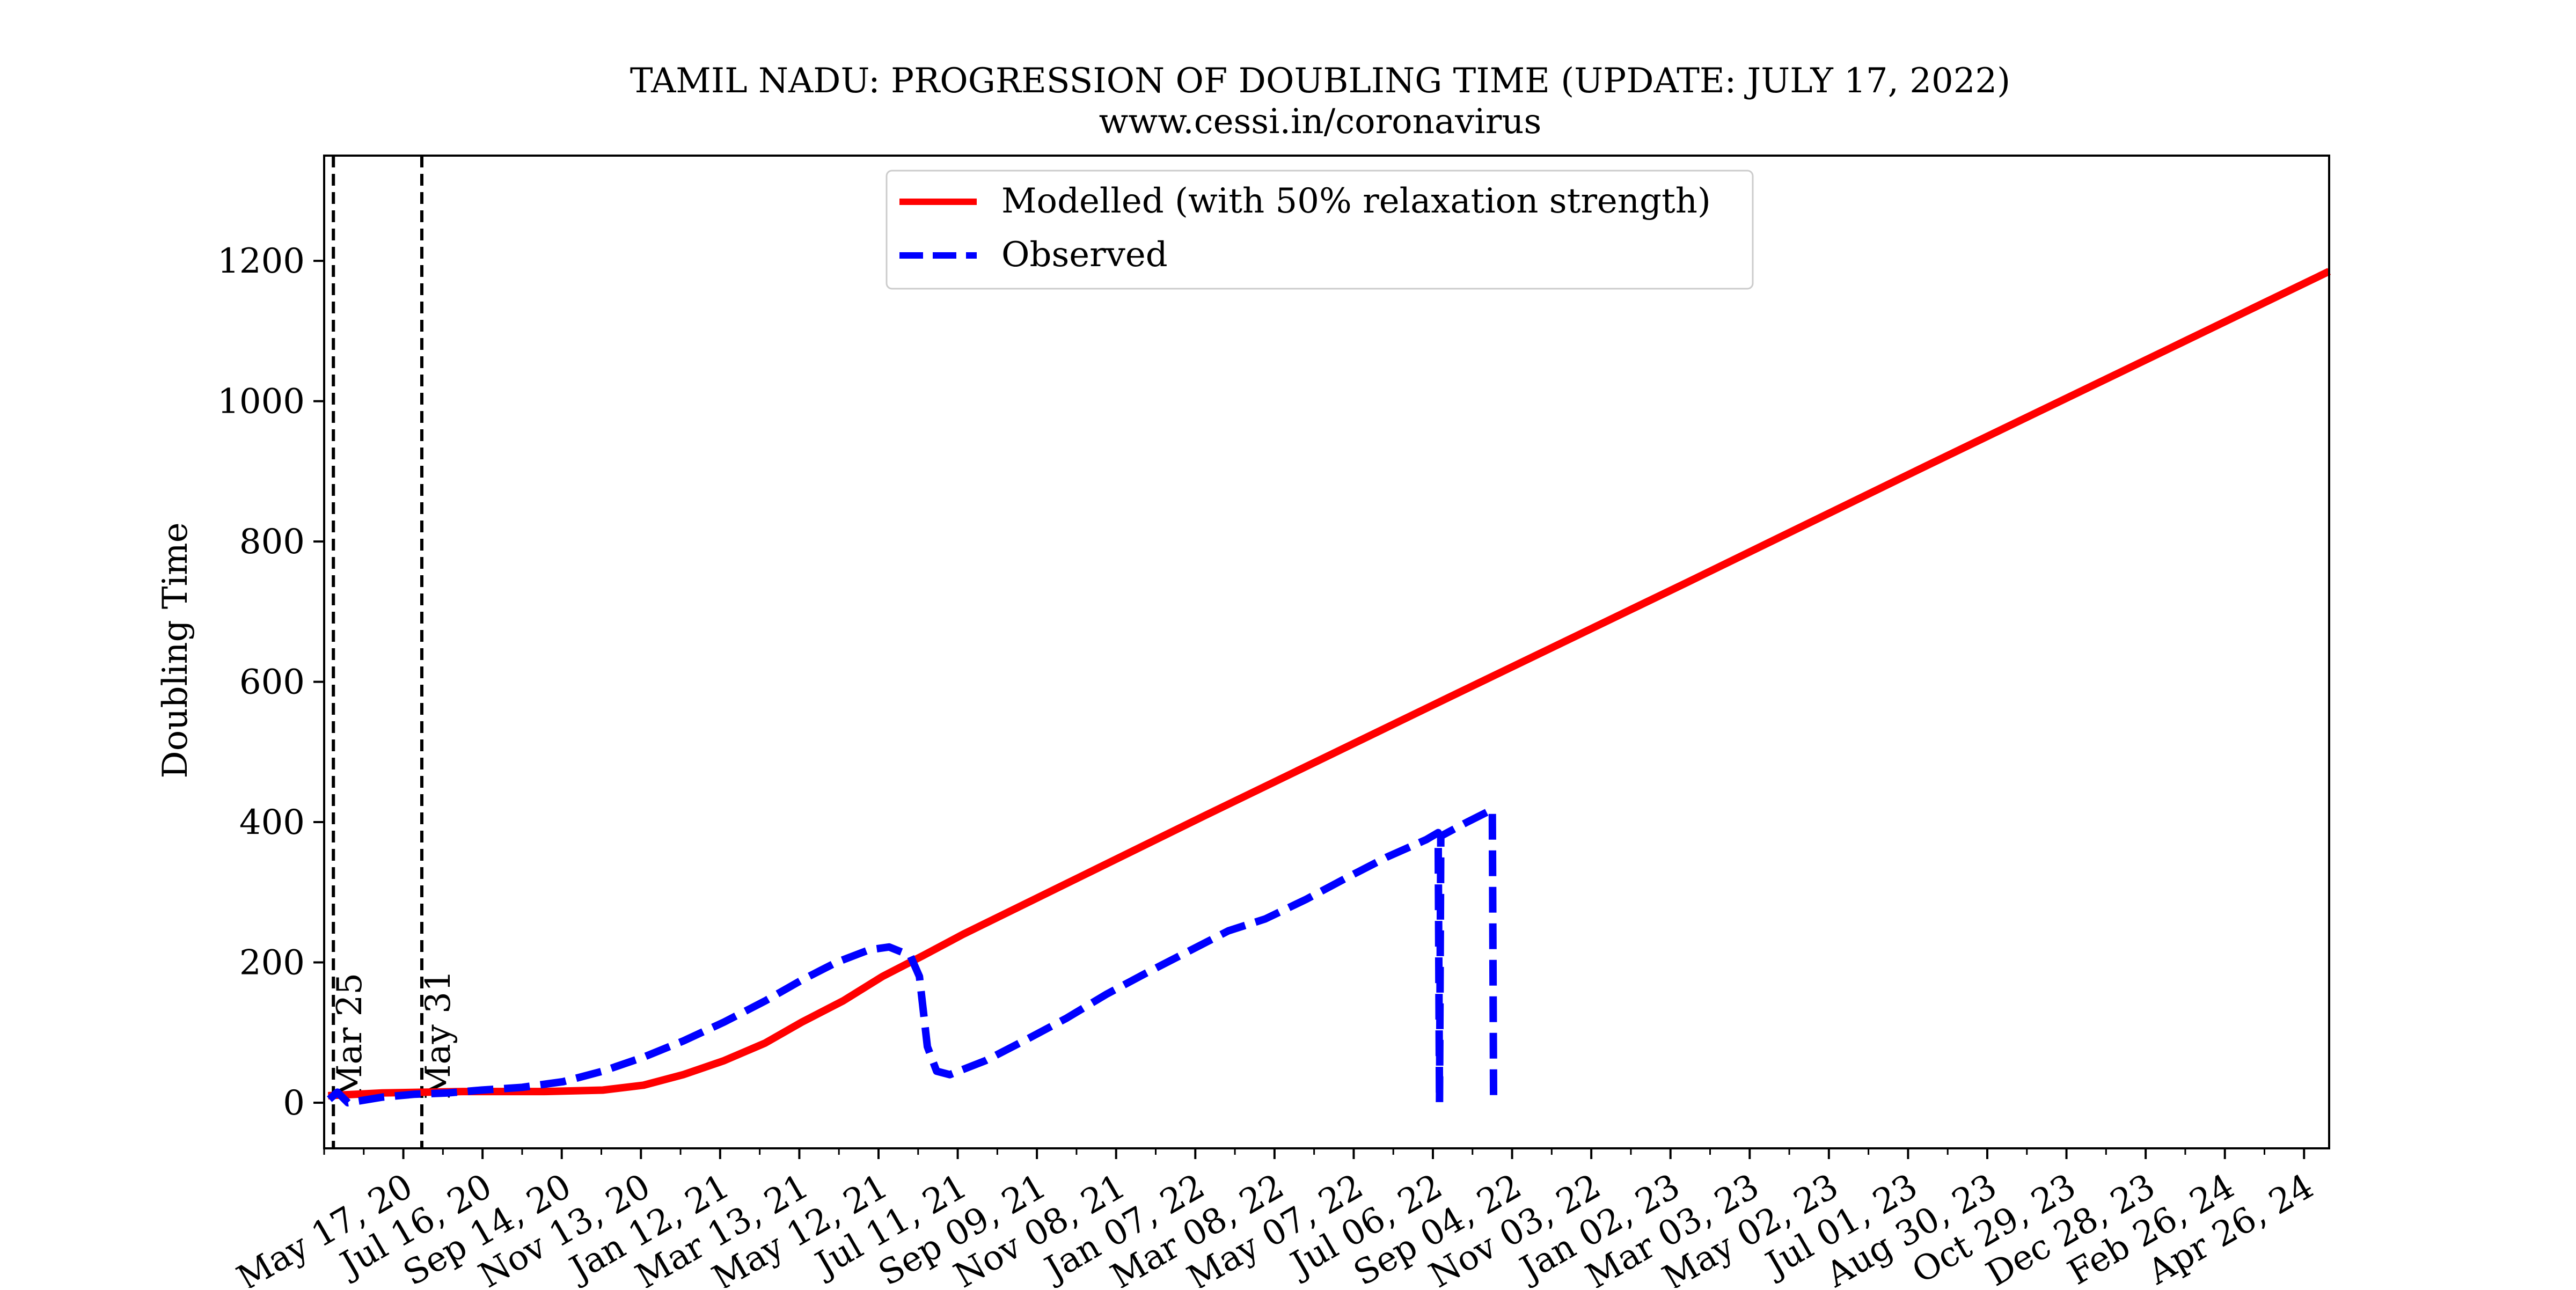 This screenshot has height=1290, width=2576. I want to click on y-tick-label: 200, so click(272, 963).